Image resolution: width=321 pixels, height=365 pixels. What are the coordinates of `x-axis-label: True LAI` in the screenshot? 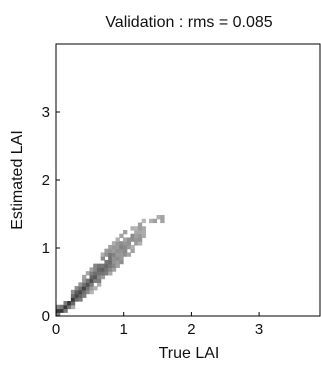 It's located at (189, 353).